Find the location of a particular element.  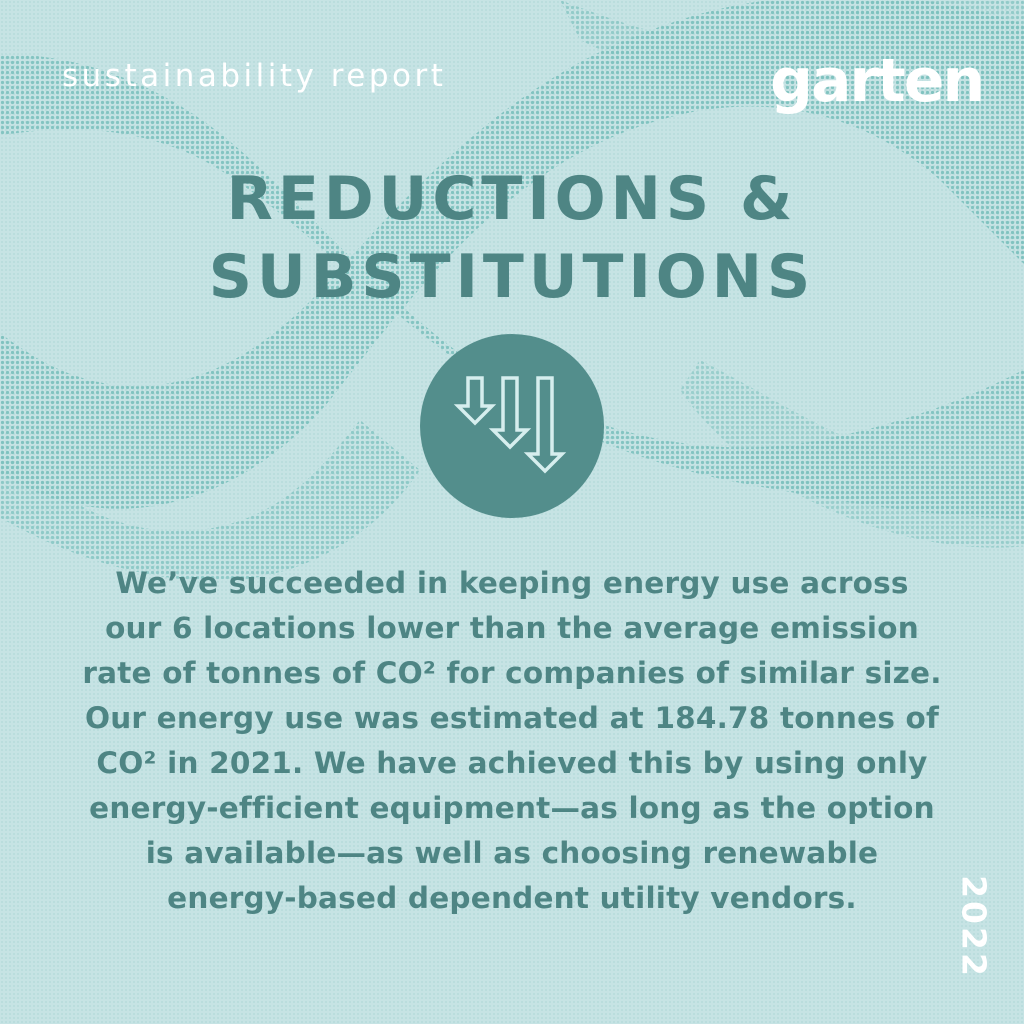

year-text: 2022 is located at coordinates (974, 927).